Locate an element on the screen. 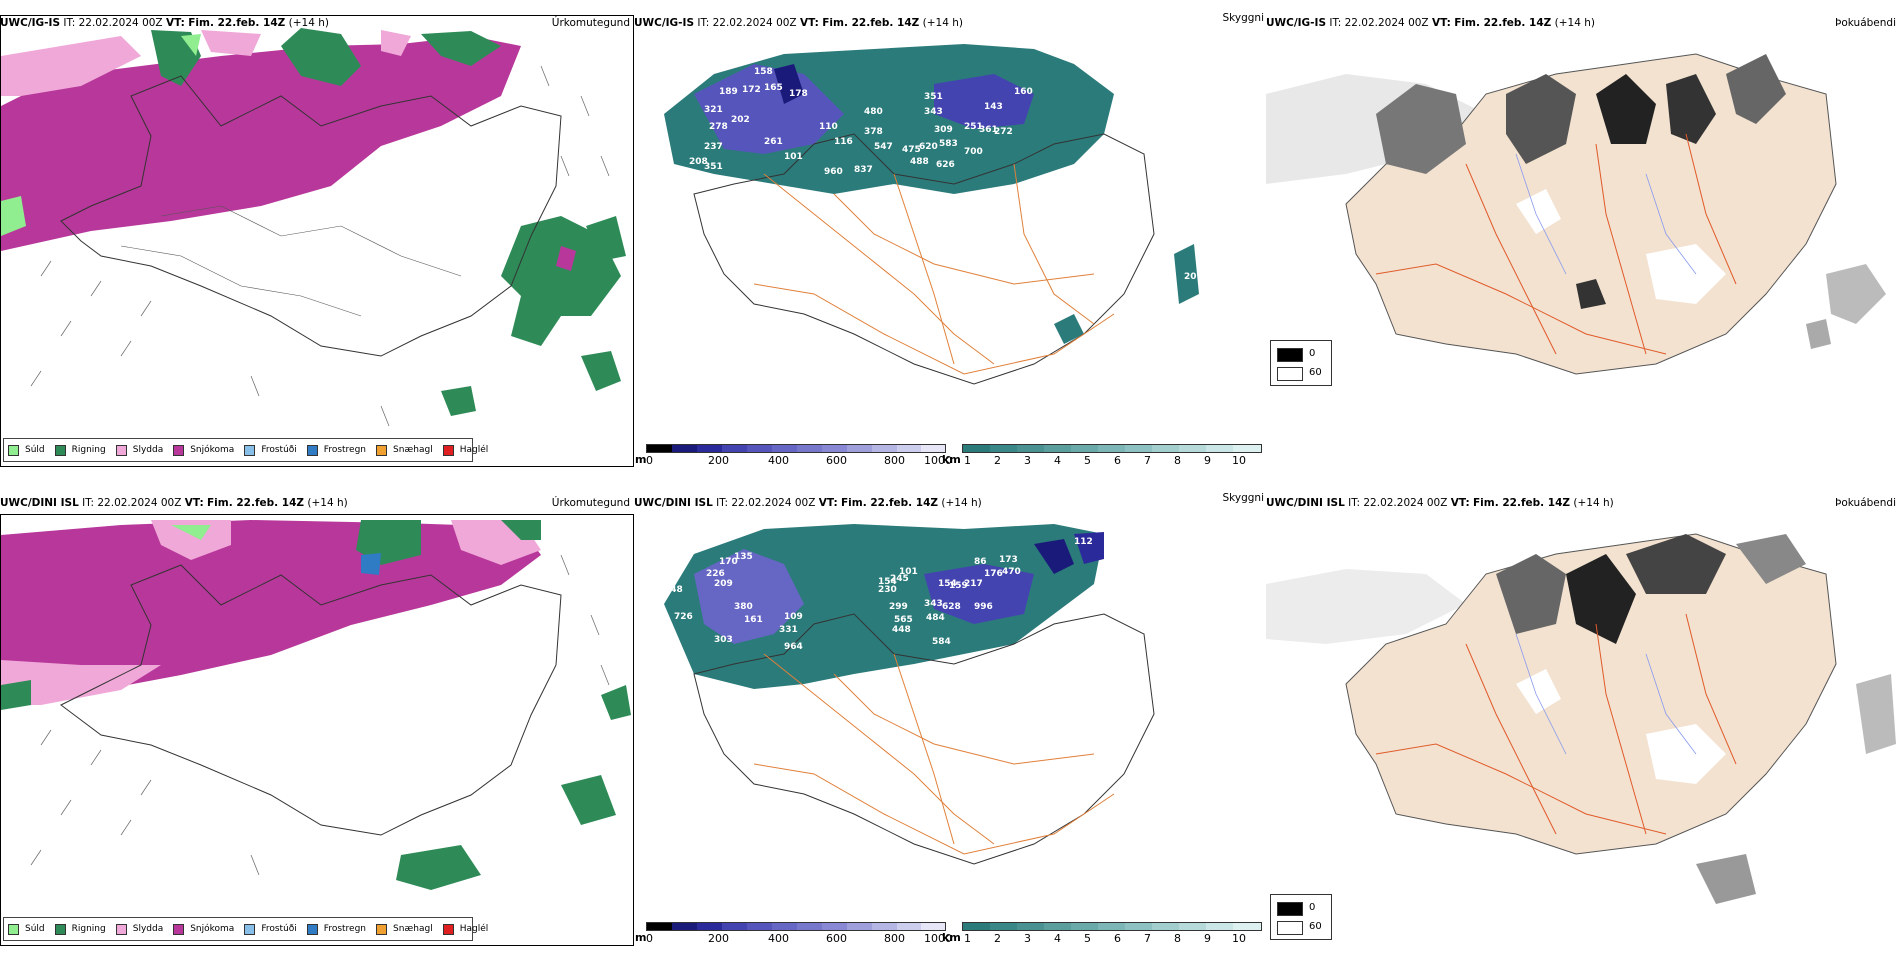  visibility-scale-km: 1 2 3 4 5 6 7 8 9 10 is located at coordinates (1112, 935).